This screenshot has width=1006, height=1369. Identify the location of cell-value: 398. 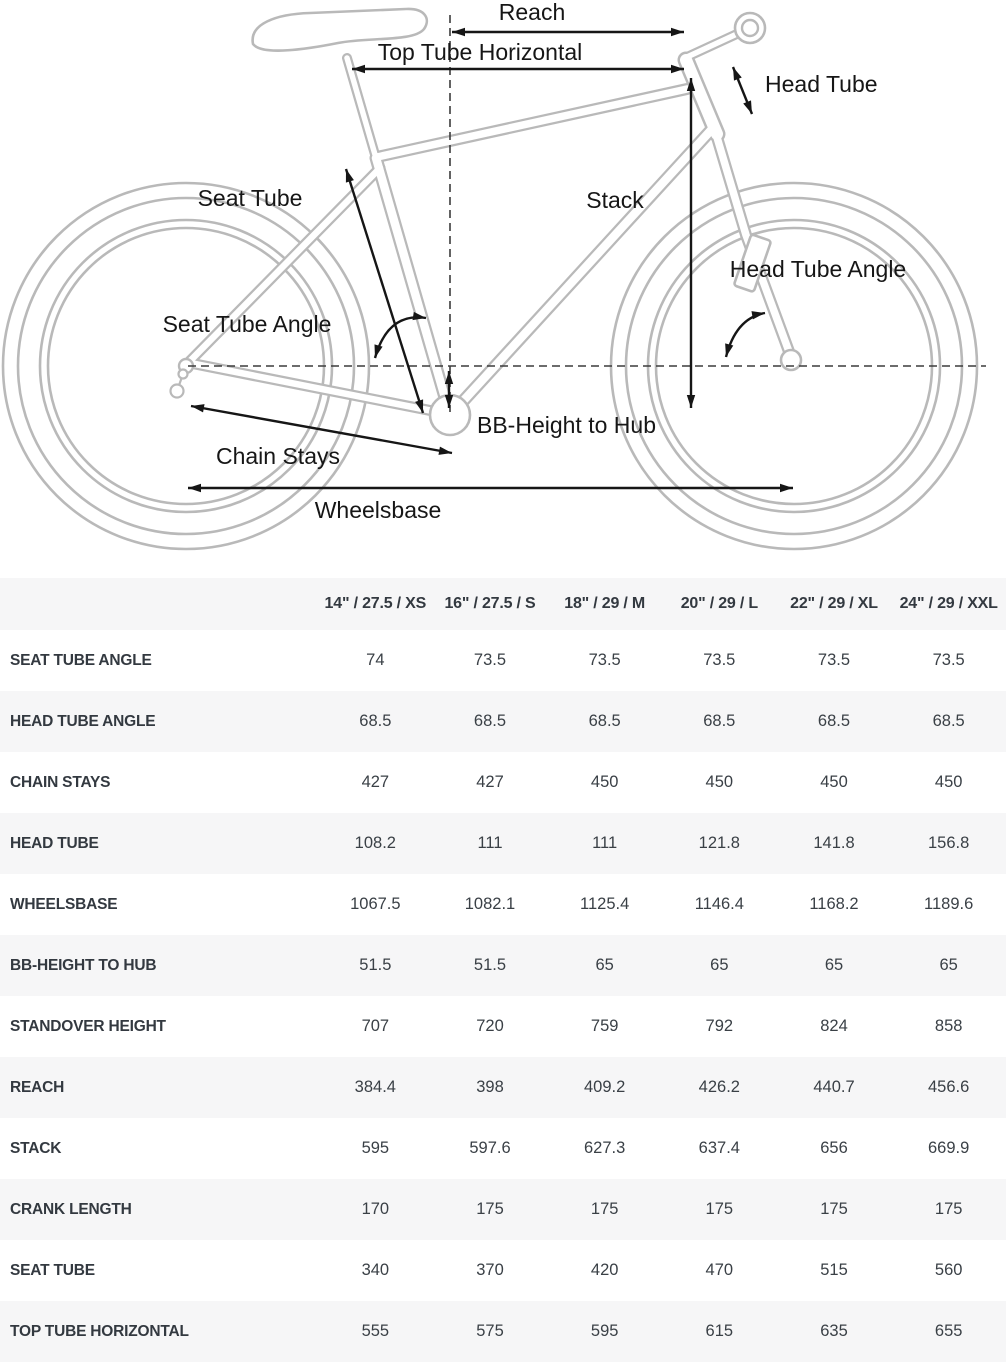
(490, 1087).